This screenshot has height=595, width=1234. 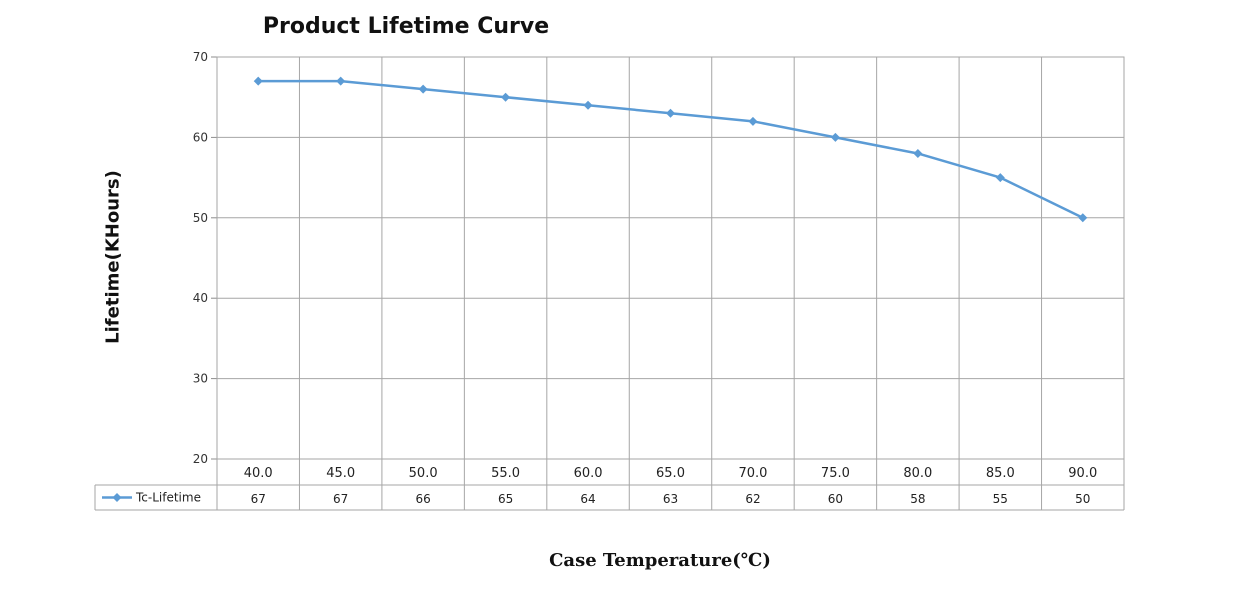 I want to click on data-table-value: 64, so click(x=587, y=499).